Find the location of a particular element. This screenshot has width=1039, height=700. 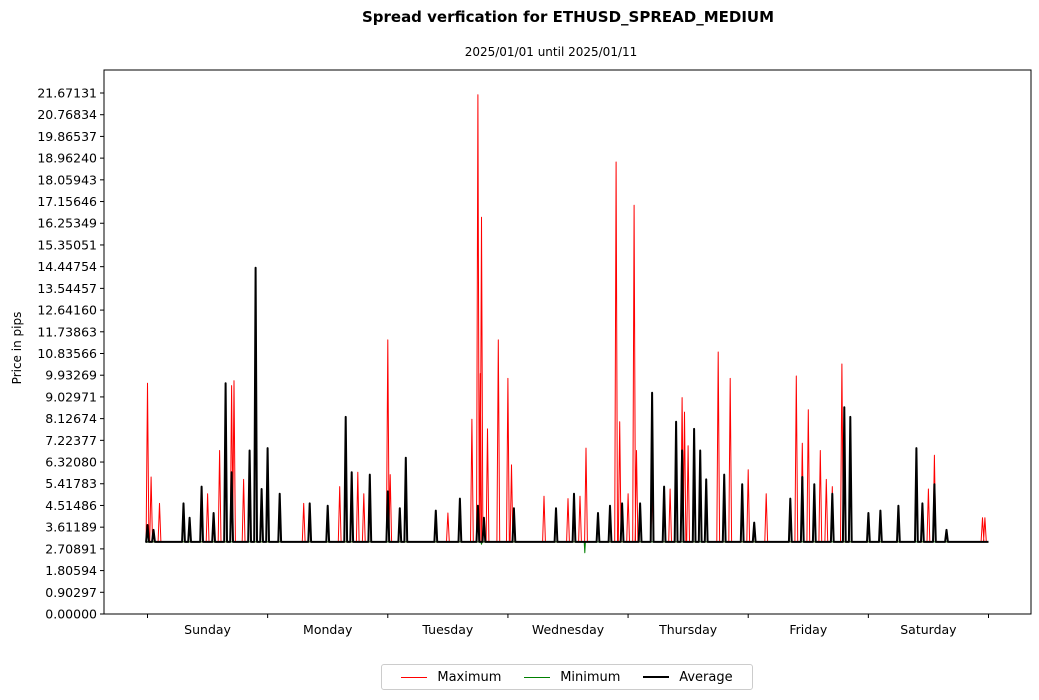

x-tick-label: Saturday is located at coordinates (928, 629).